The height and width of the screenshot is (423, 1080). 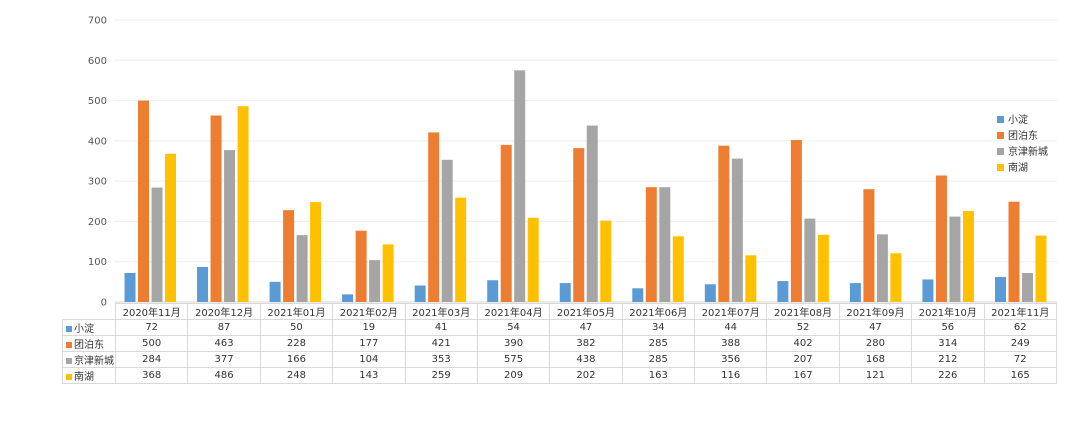 I want to click on data-cell: 228, so click(x=296, y=343).